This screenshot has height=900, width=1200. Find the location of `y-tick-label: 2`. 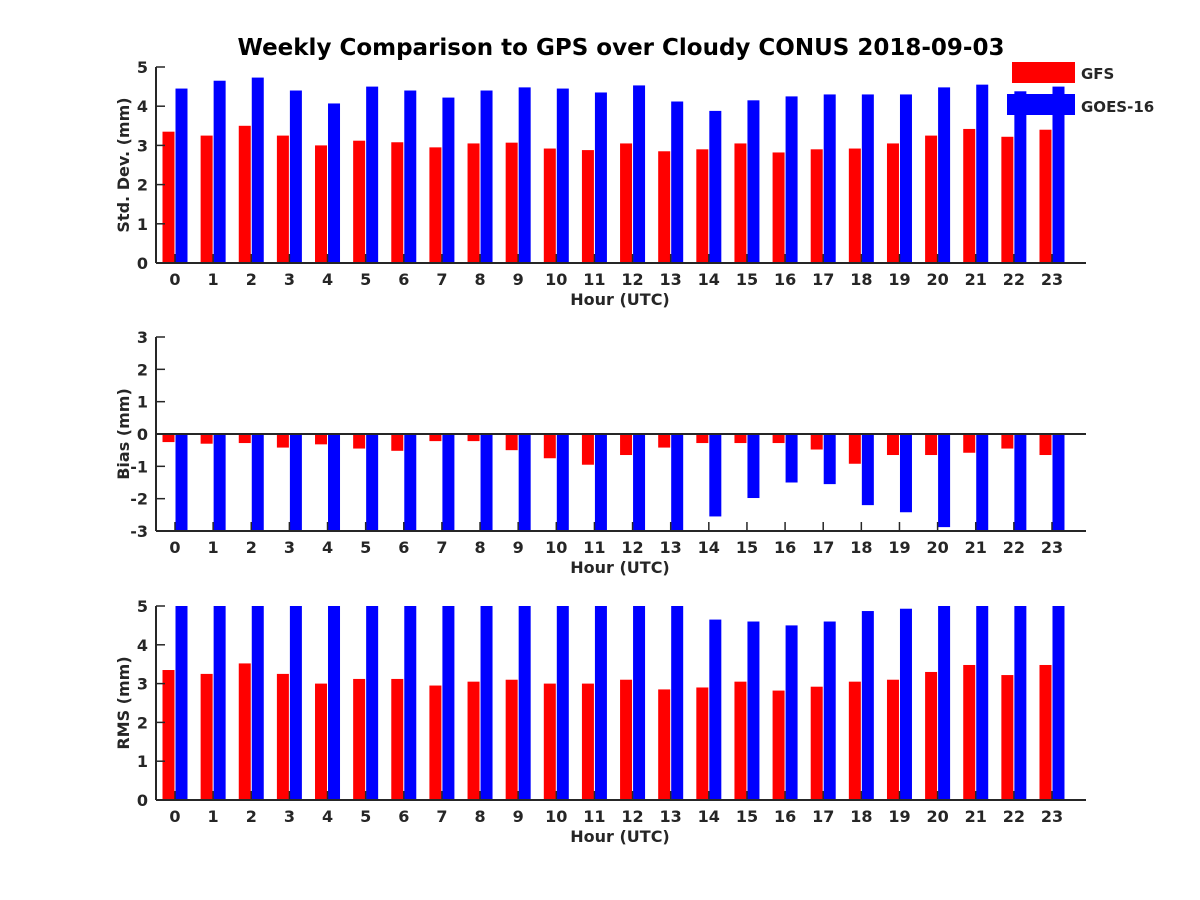

y-tick-label: 2 is located at coordinates (142, 722).